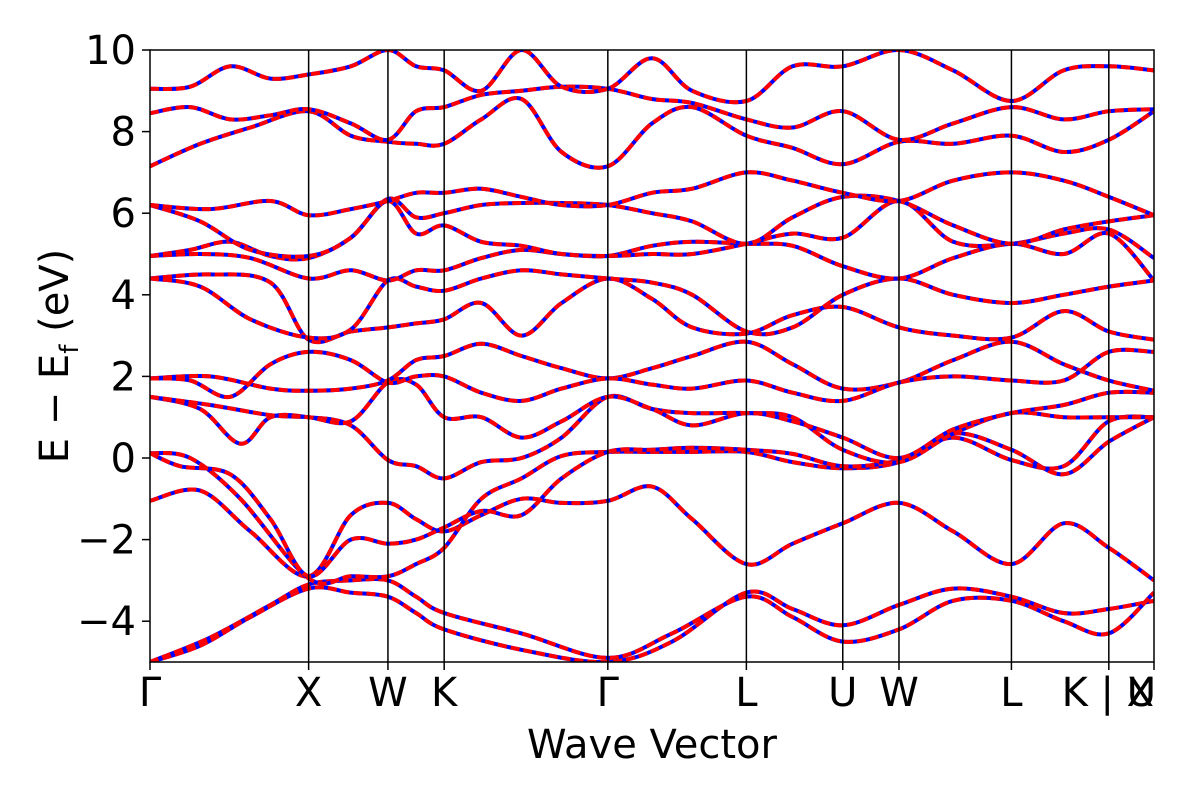  Describe the element at coordinates (123, 377) in the screenshot. I see `y-tick-label-3: 2` at that location.